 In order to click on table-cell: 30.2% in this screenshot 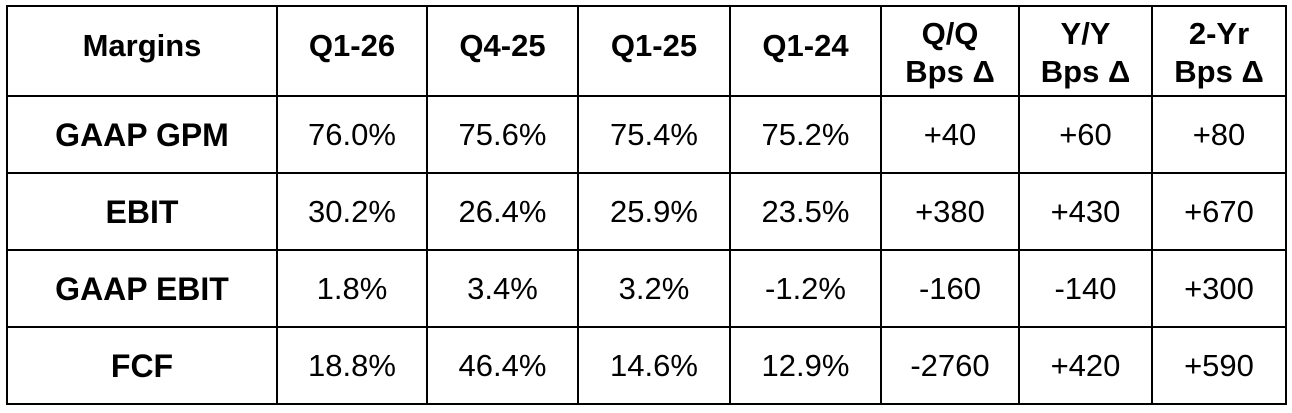, I will do `click(352, 211)`.